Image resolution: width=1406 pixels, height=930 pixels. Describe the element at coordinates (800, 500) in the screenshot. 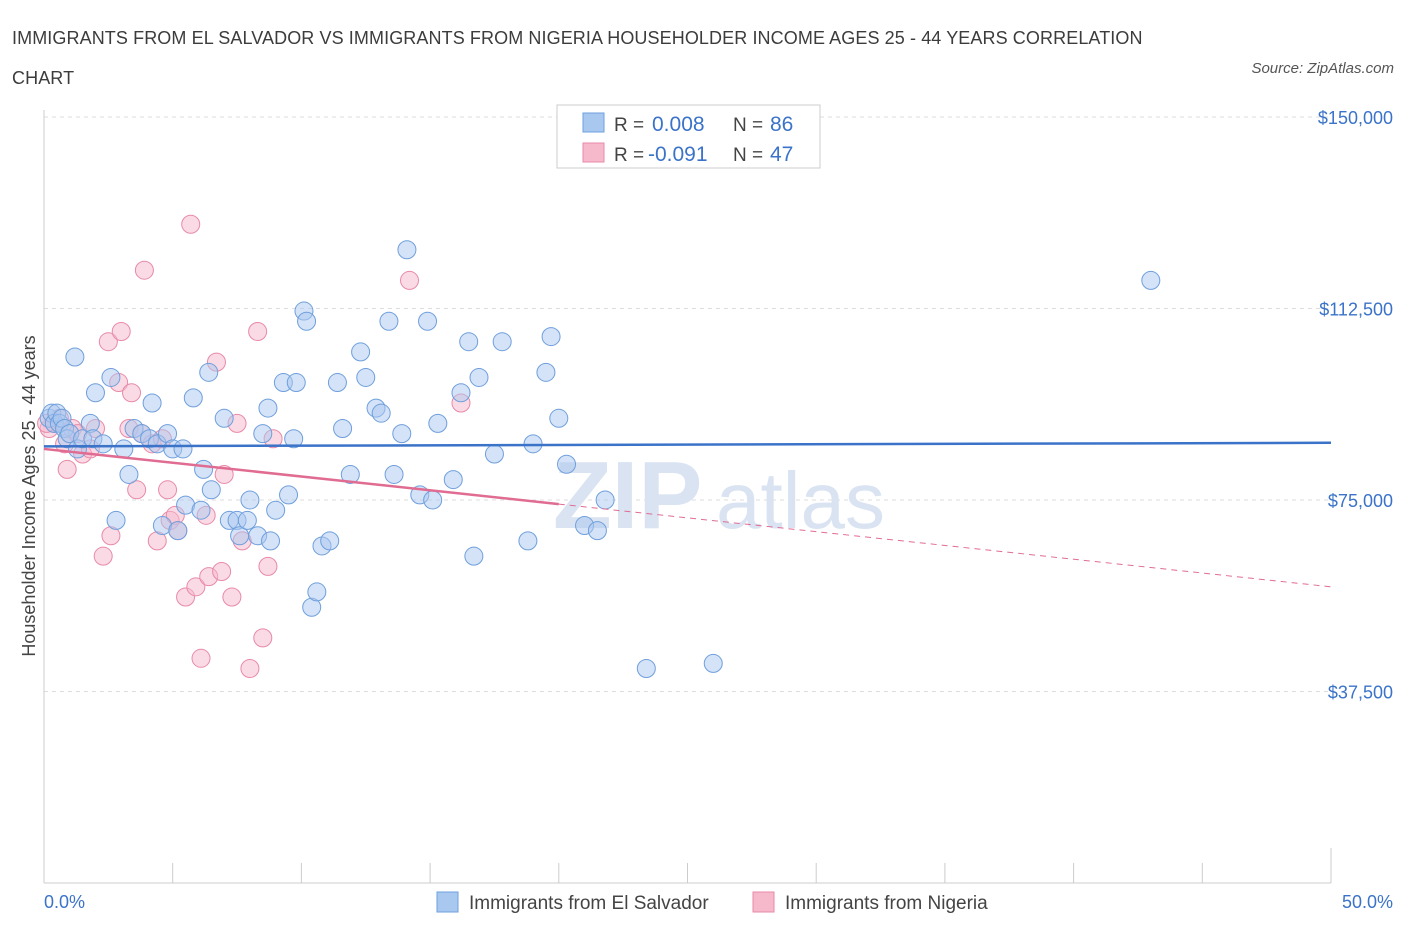

I see `watermark-atlas: atlas` at that location.